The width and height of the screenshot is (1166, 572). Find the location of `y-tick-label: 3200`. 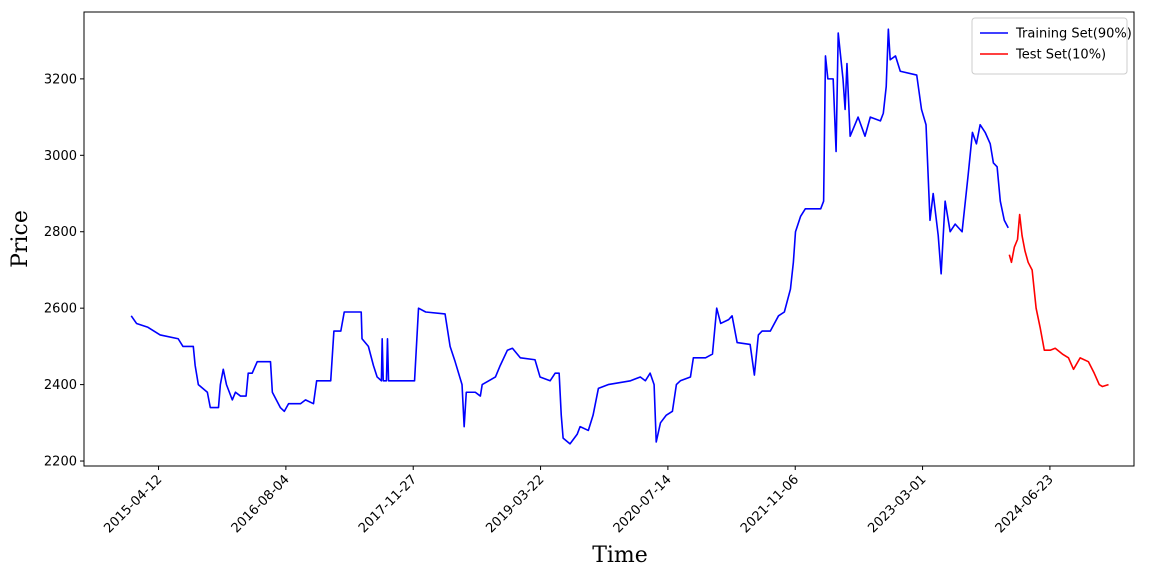

y-tick-label: 3200 is located at coordinates (60, 79).